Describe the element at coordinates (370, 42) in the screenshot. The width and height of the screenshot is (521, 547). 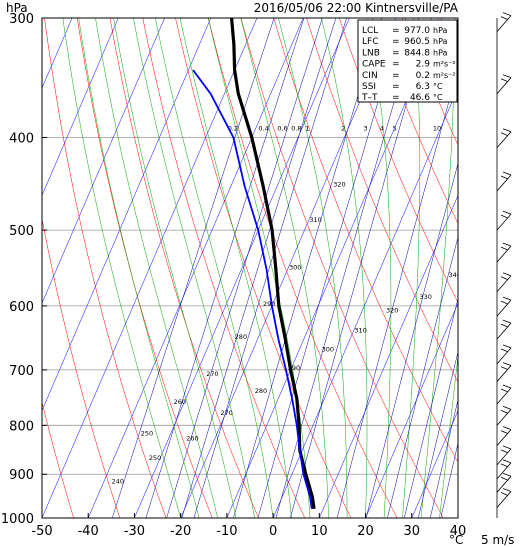
I see `index-name: LFC` at that location.